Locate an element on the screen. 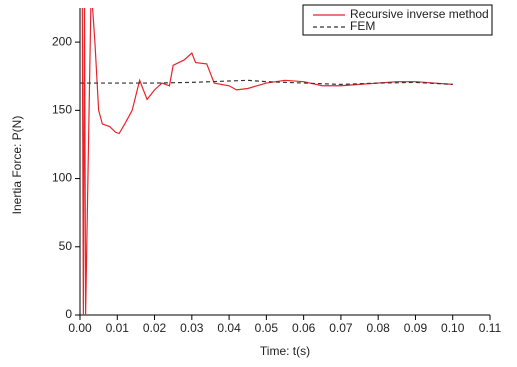 This screenshot has height=367, width=517. y-tick-label: 100 is located at coordinates (62, 178).